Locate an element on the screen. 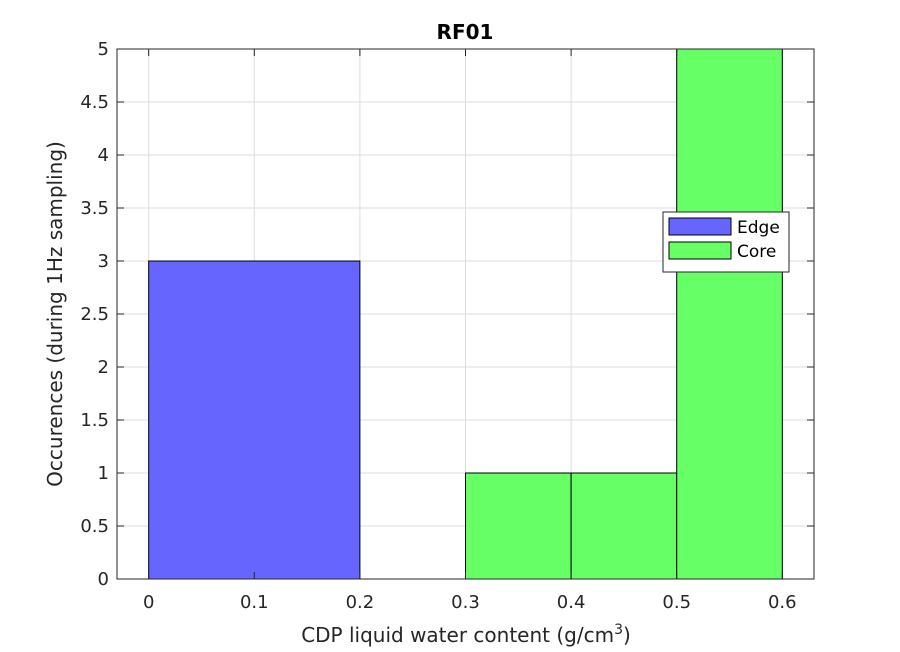 The height and width of the screenshot is (652, 900). y-tick-label: 5 is located at coordinates (103, 49).